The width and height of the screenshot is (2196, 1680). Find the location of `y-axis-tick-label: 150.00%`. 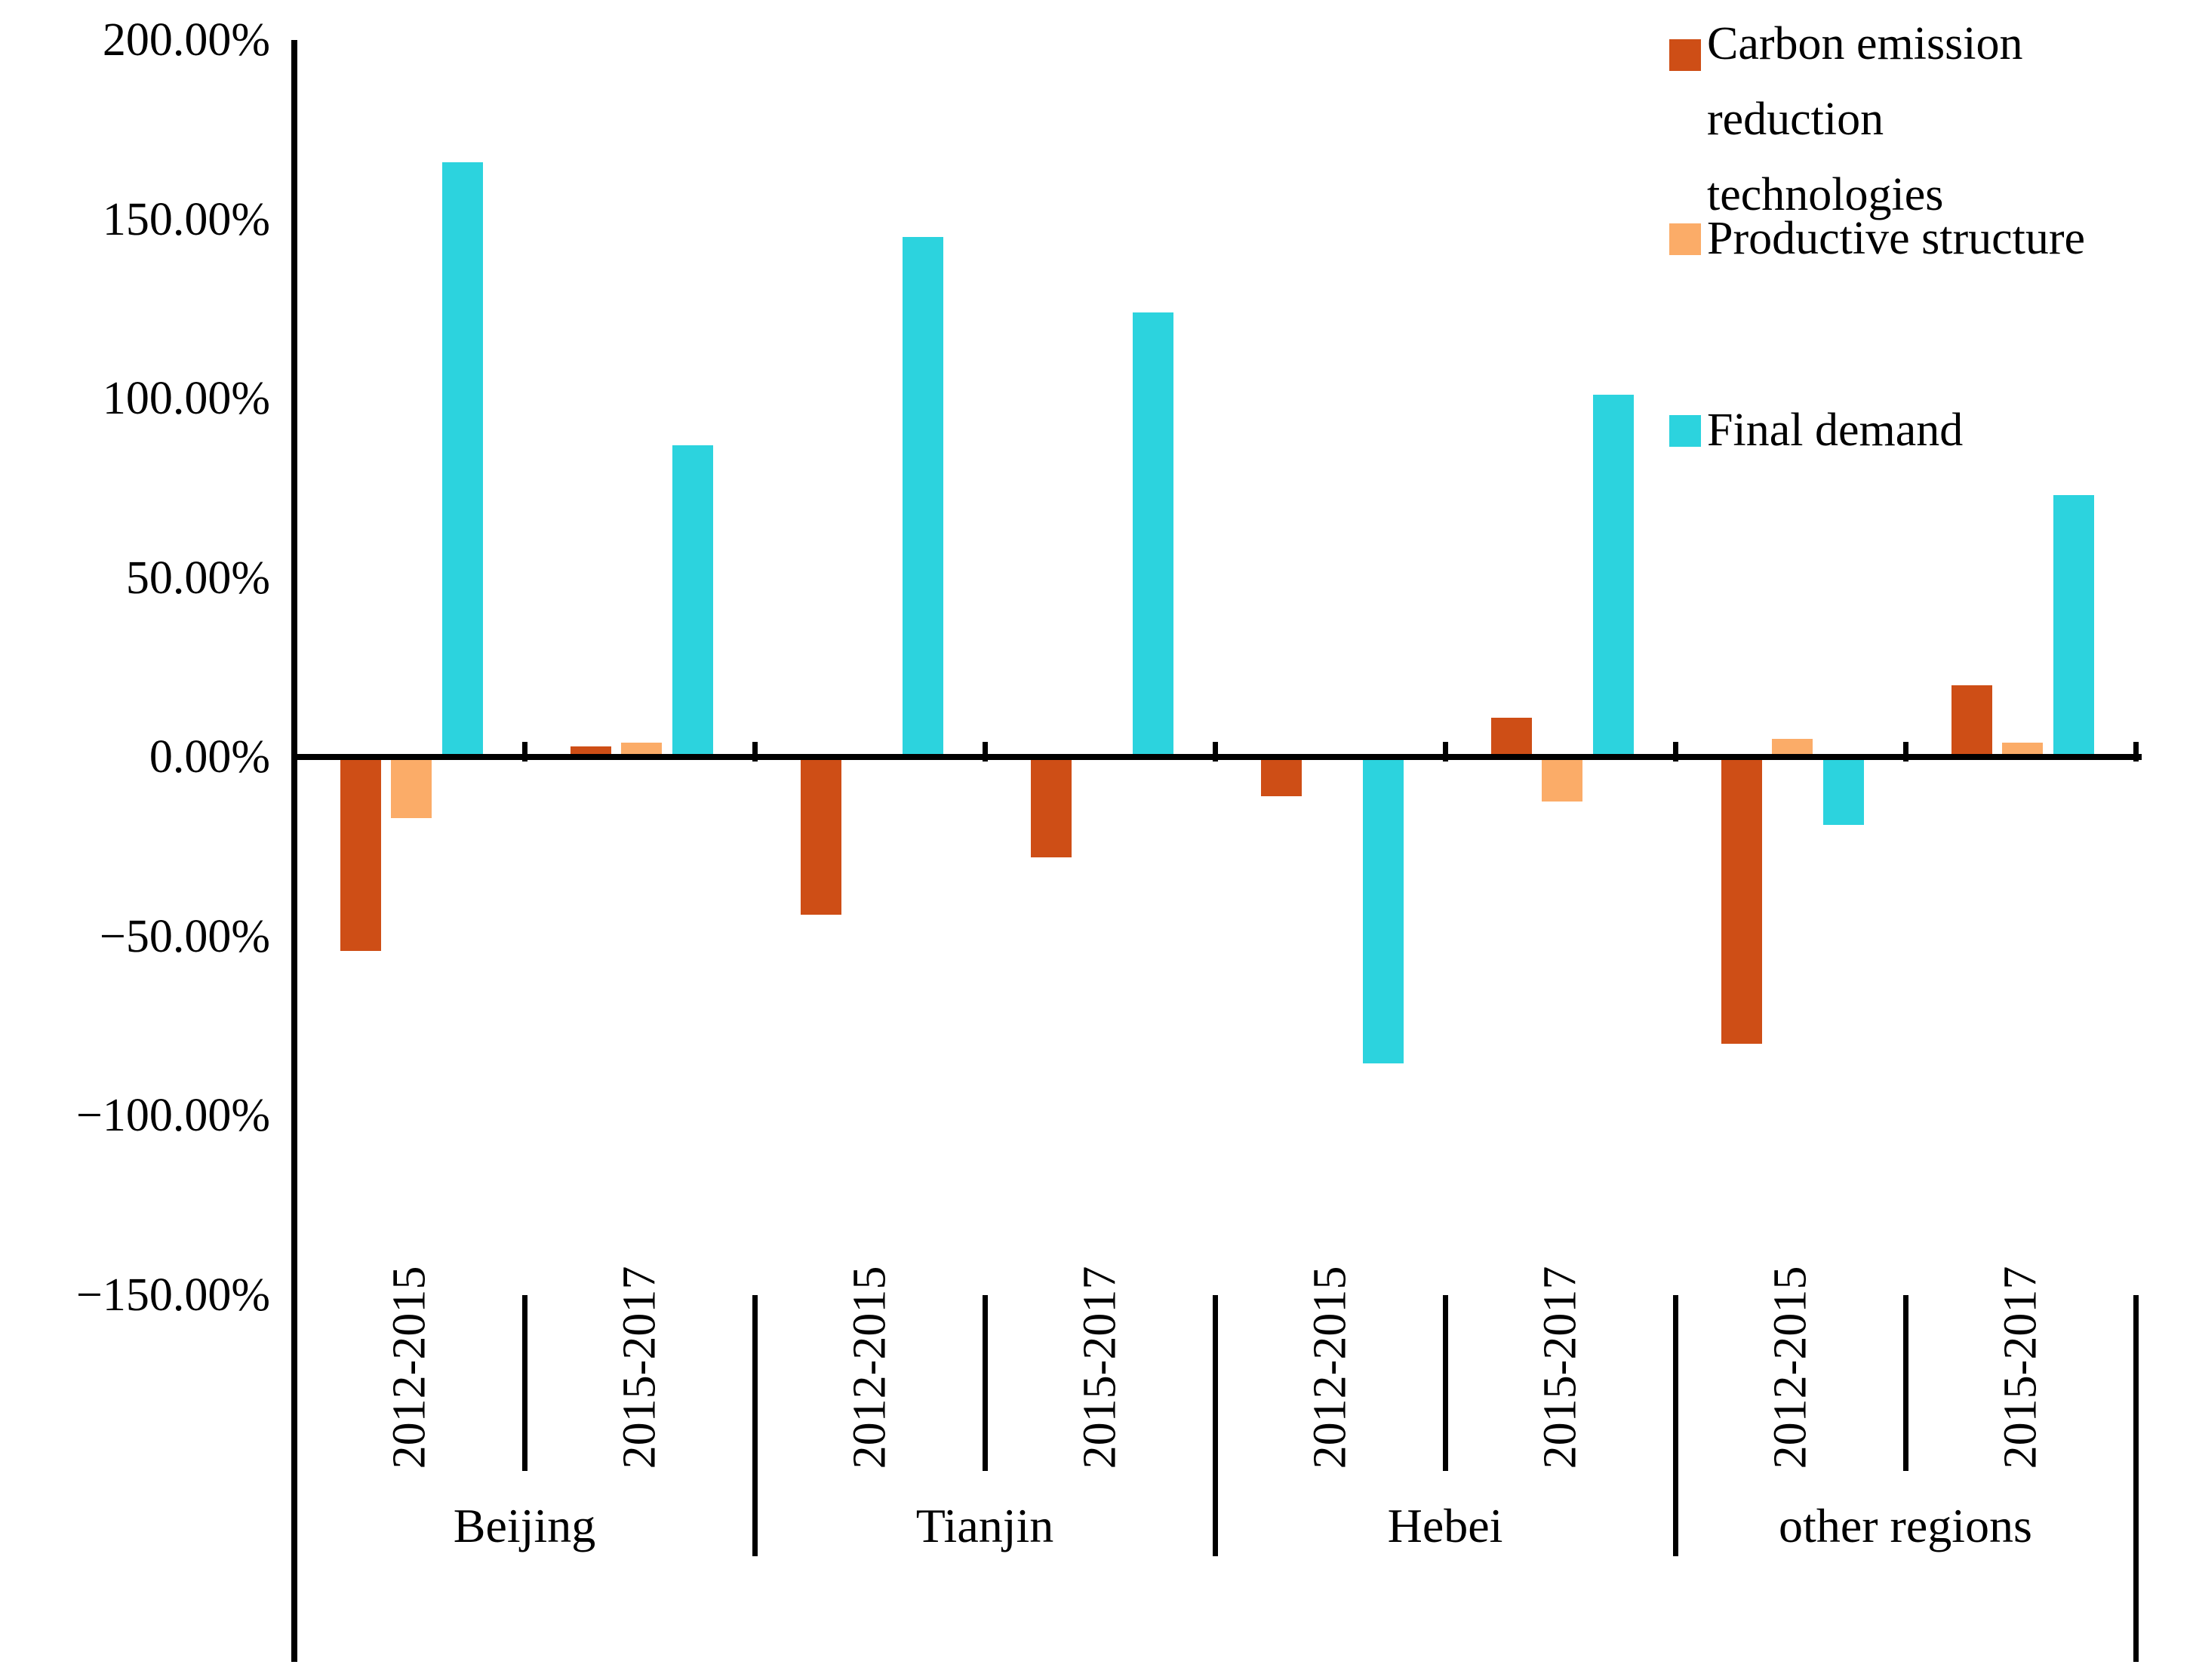

y-axis-tick-label: 150.00% is located at coordinates (186, 219).